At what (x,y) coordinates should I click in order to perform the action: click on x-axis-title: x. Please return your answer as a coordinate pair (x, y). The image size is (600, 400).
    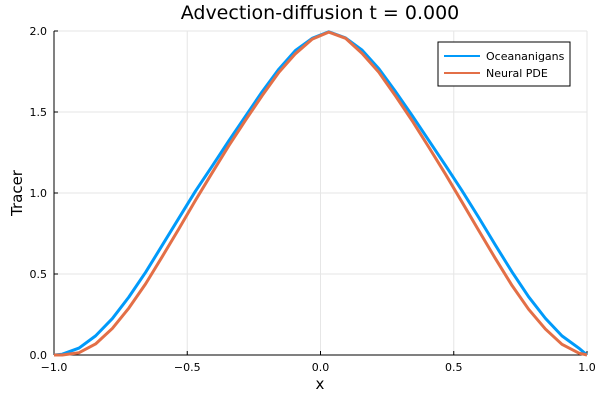
    Looking at the image, I should click on (320, 384).